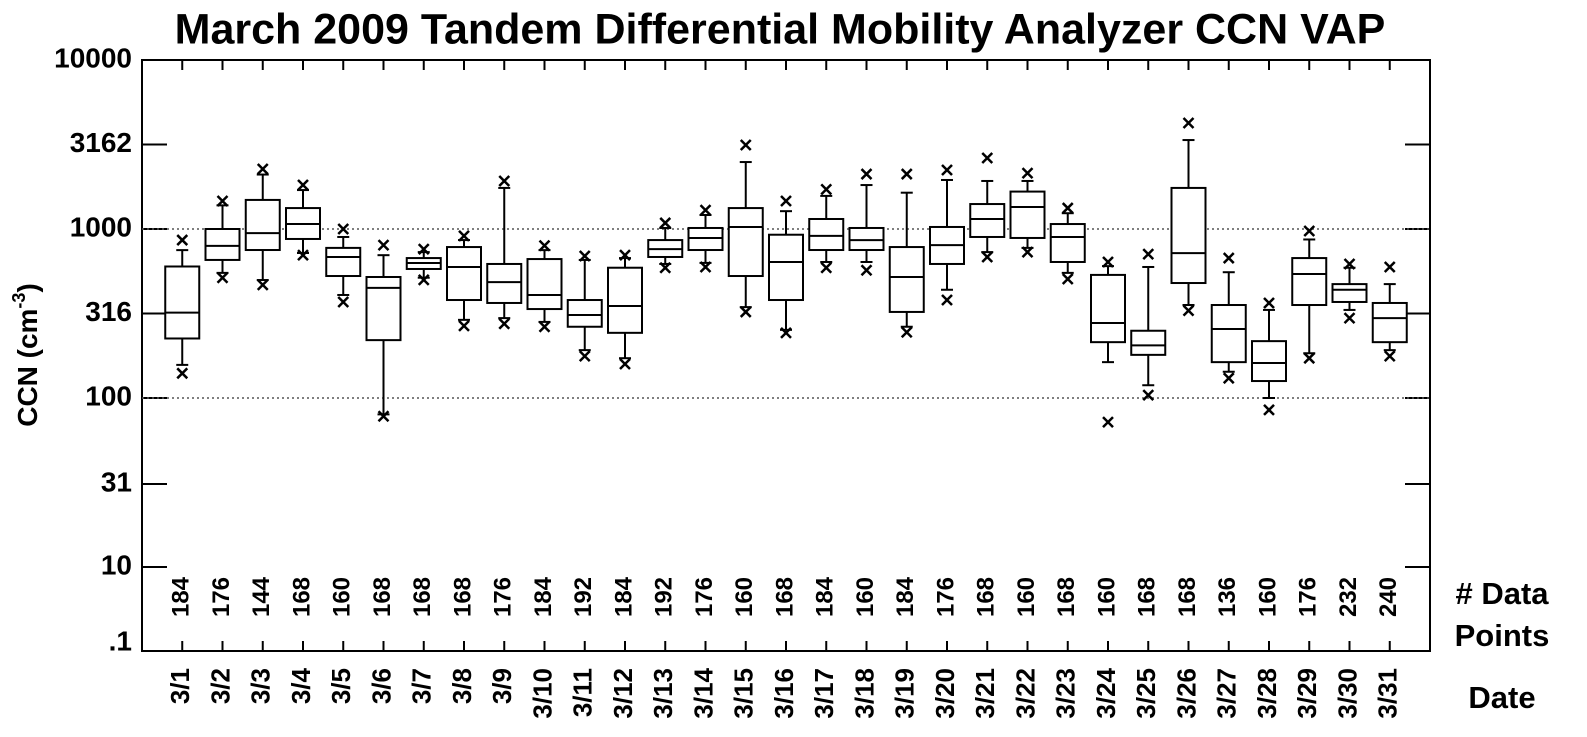 This screenshot has width=1587, height=737. I want to click on y-tick-label: 31, so click(116, 481).